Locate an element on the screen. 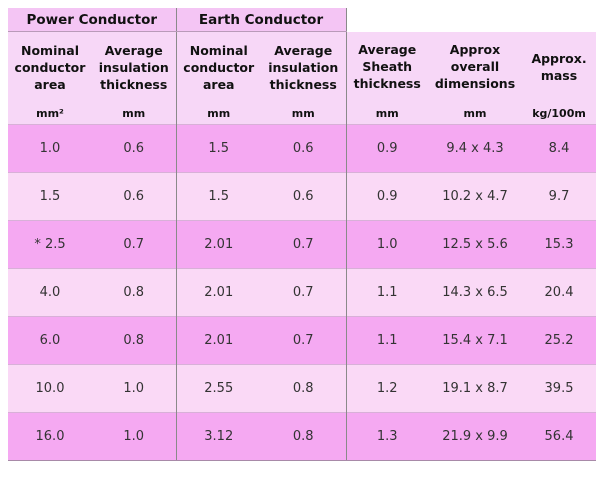 This screenshot has width=596, height=478. table-cell: 21.9 x 9.9 is located at coordinates (475, 436).